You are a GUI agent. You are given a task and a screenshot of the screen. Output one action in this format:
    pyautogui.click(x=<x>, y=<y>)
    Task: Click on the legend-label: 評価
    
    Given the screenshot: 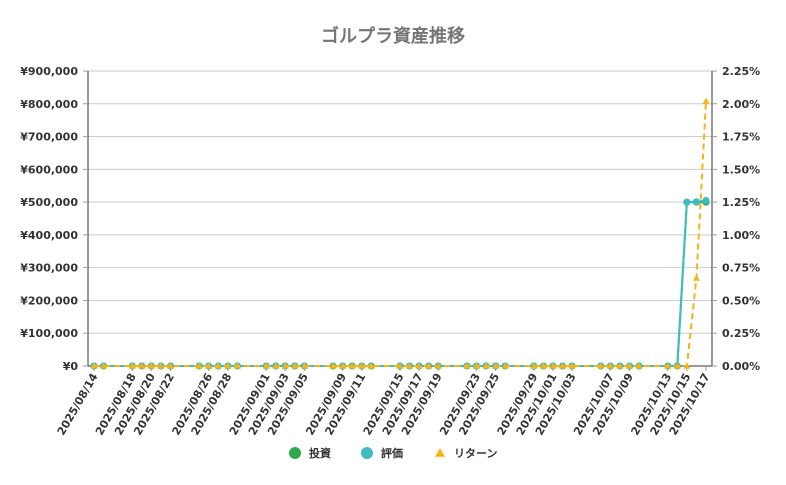 What is the action you would take?
    pyautogui.click(x=392, y=453)
    